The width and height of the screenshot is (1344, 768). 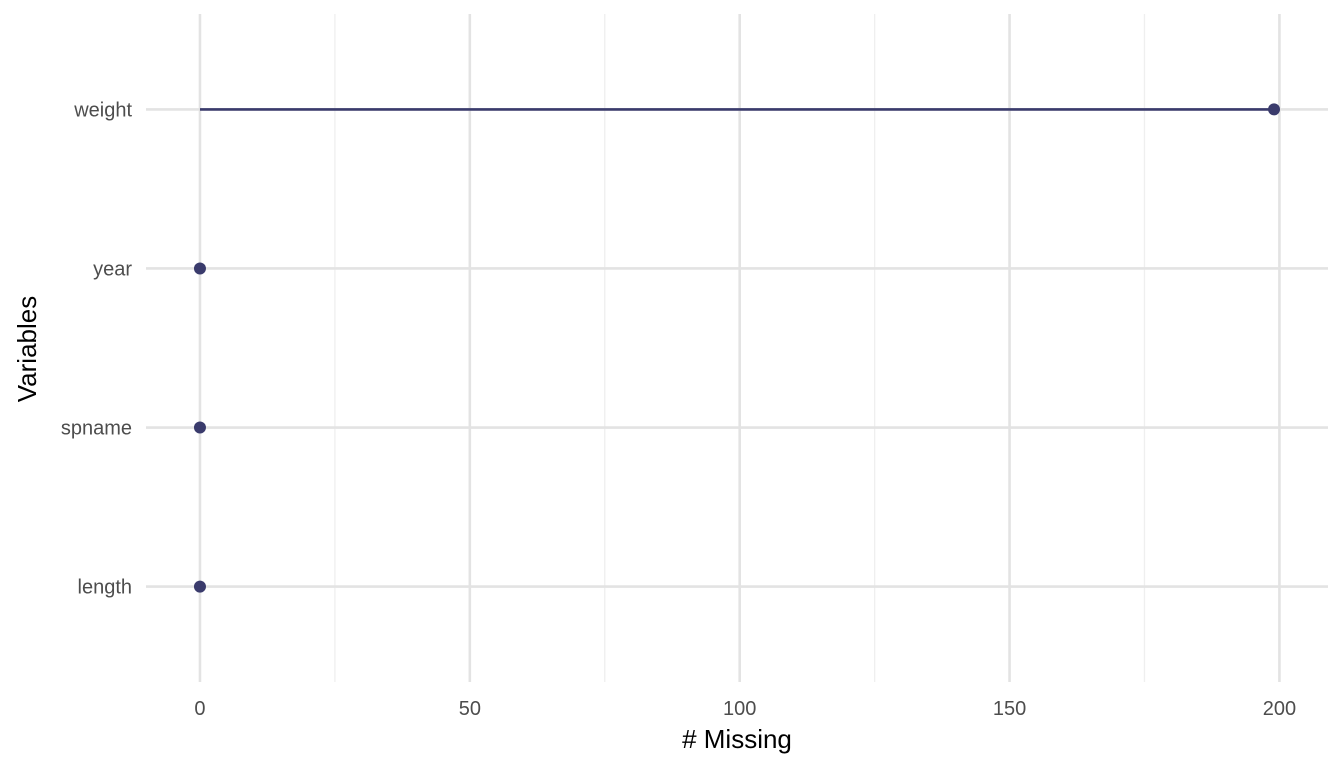 I want to click on x-tick-label-100: 100, so click(x=739, y=709).